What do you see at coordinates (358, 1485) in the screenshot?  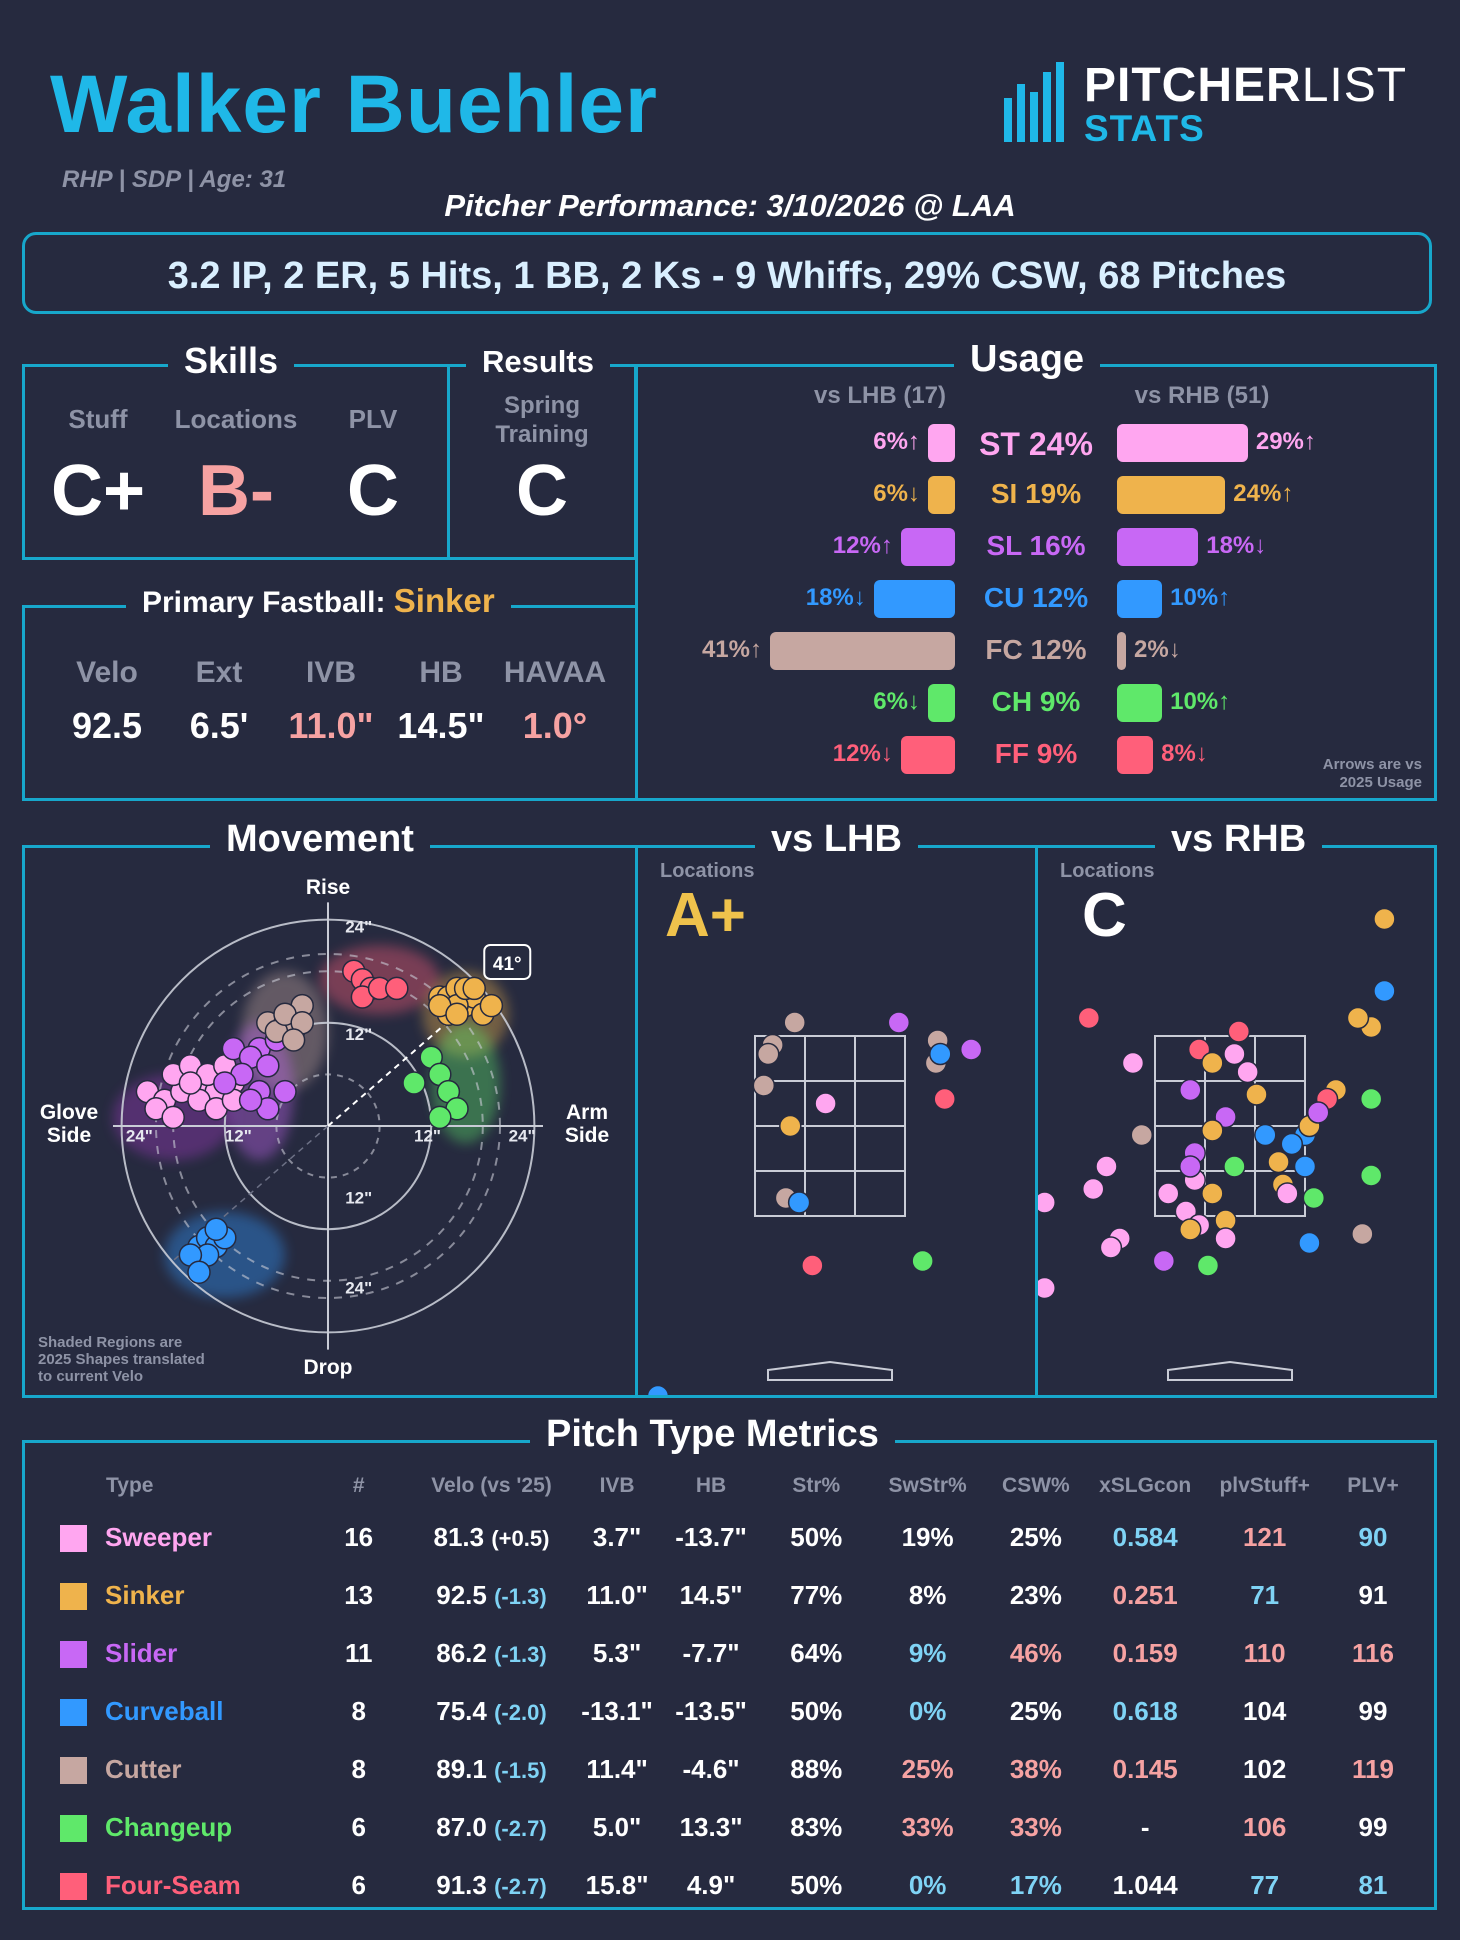 I see `metrics-header-cell: #` at bounding box center [358, 1485].